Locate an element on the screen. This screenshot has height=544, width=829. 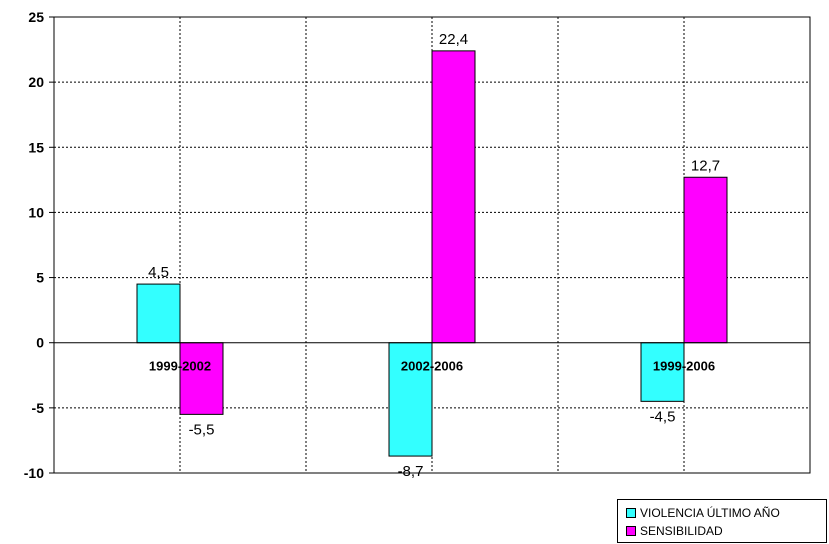
y-tick-label: -10 is located at coordinates (34, 473).